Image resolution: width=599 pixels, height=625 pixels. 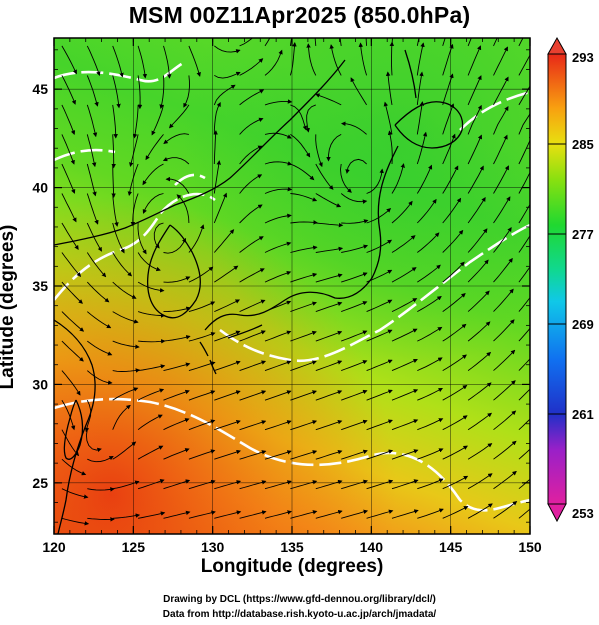 I want to click on colorbar-tick-label: 261, so click(x=583, y=414).